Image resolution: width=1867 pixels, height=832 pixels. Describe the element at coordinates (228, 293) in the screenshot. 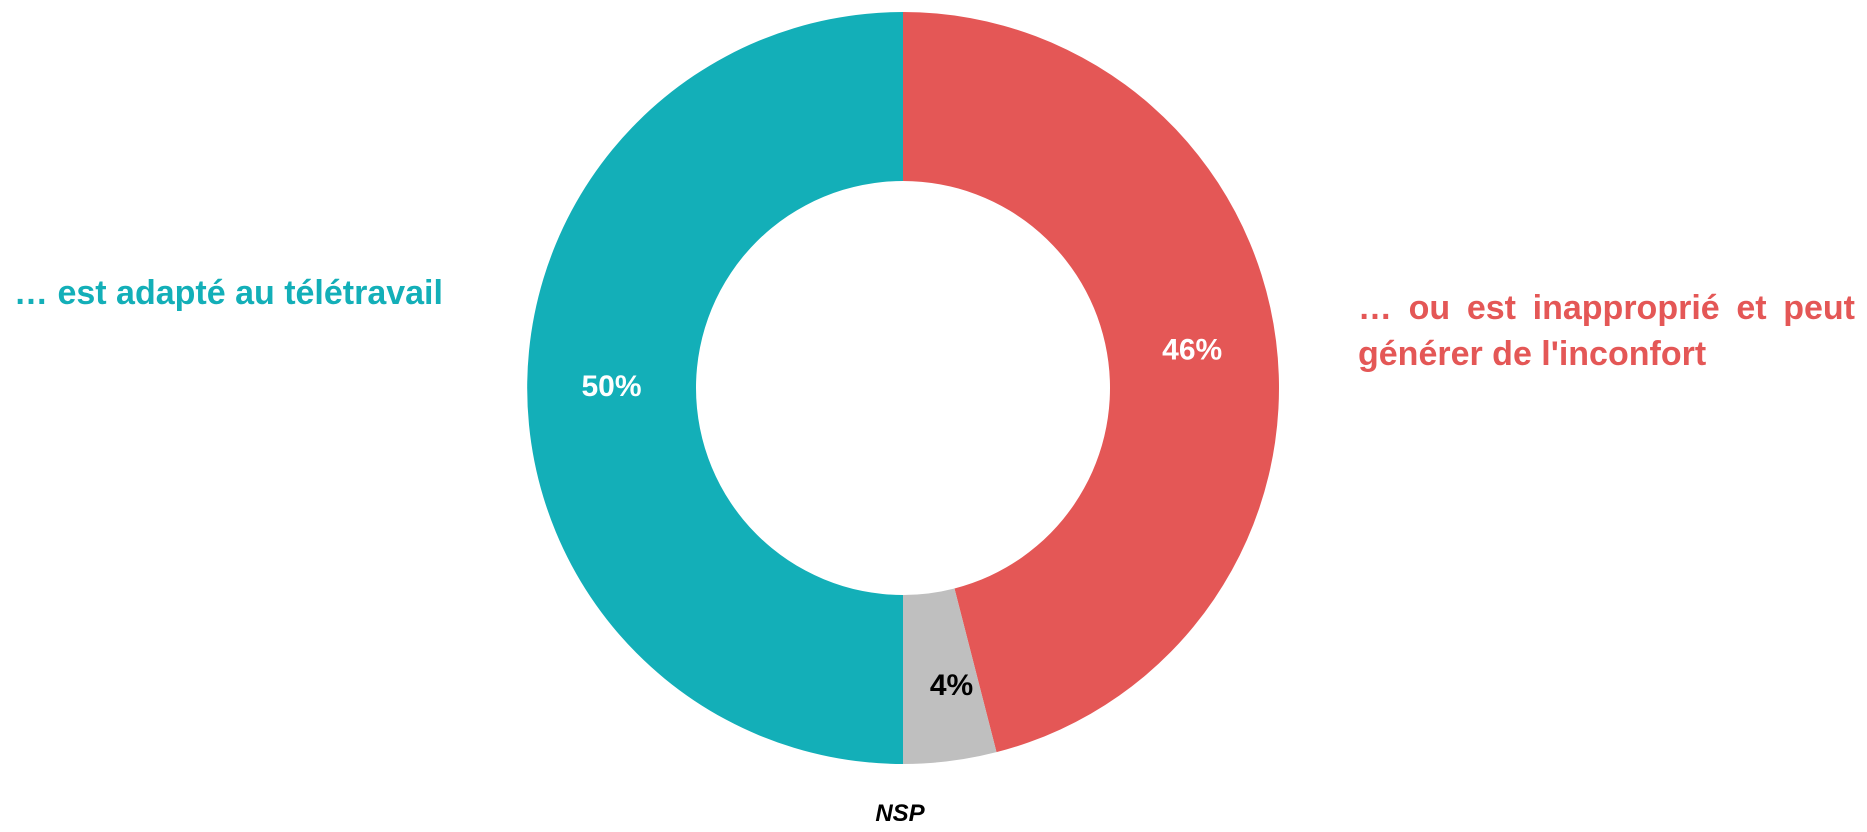

I see `label-adapte: … est adapté au télétravail` at that location.